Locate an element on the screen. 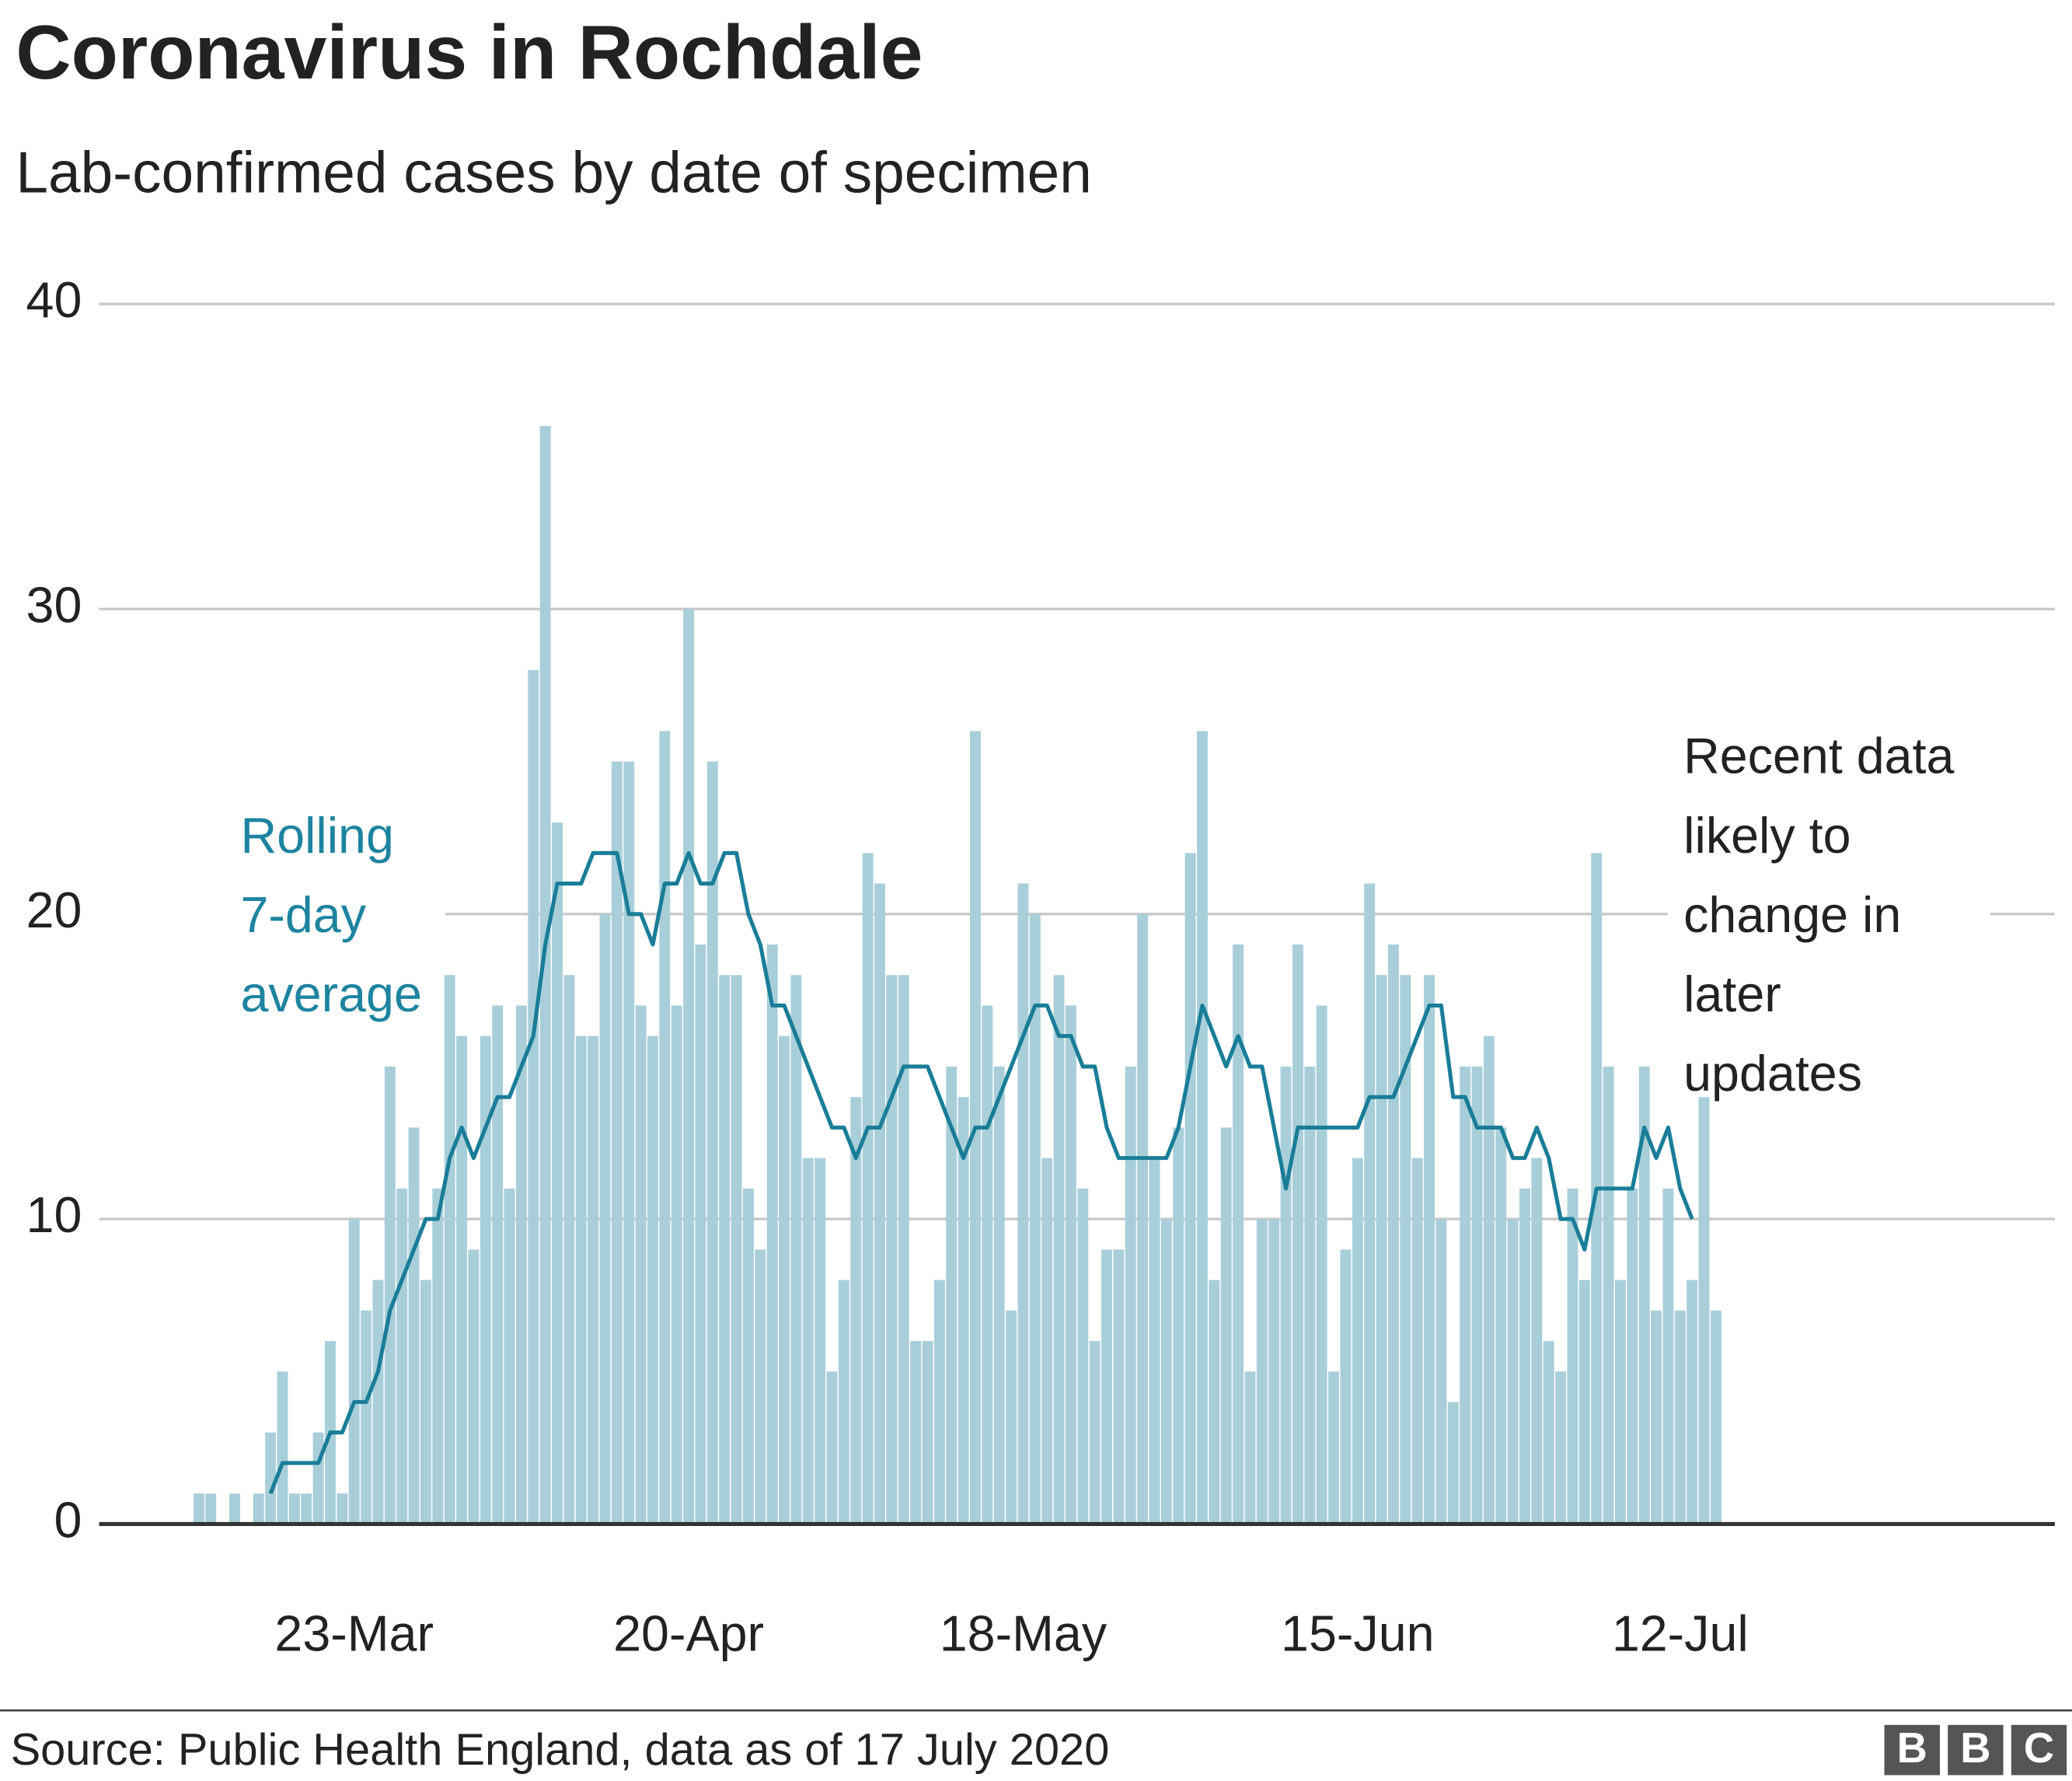 This screenshot has width=2072, height=1781. chart-subtitle: Lab-confirmed cases by date of specimen is located at coordinates (553, 172).